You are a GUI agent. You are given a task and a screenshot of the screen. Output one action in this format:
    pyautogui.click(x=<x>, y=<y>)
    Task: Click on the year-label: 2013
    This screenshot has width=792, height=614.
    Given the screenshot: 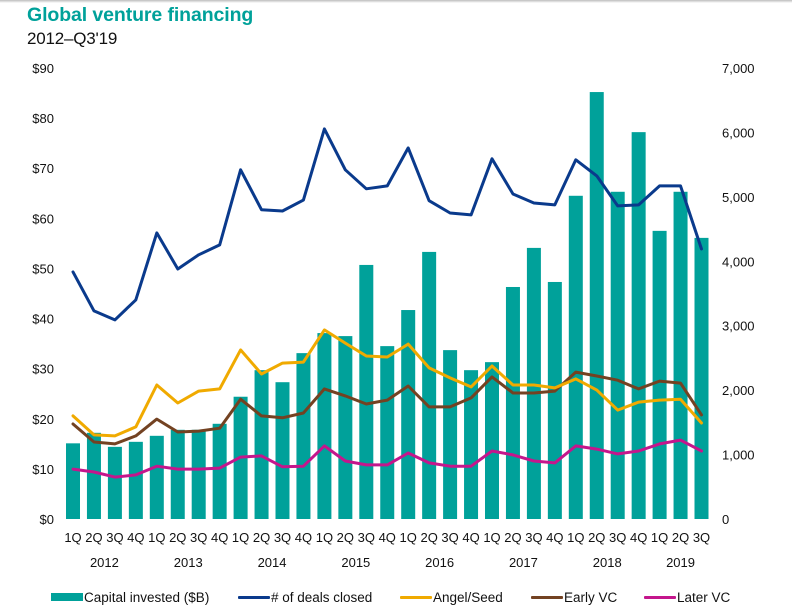 What is the action you would take?
    pyautogui.click(x=188, y=562)
    